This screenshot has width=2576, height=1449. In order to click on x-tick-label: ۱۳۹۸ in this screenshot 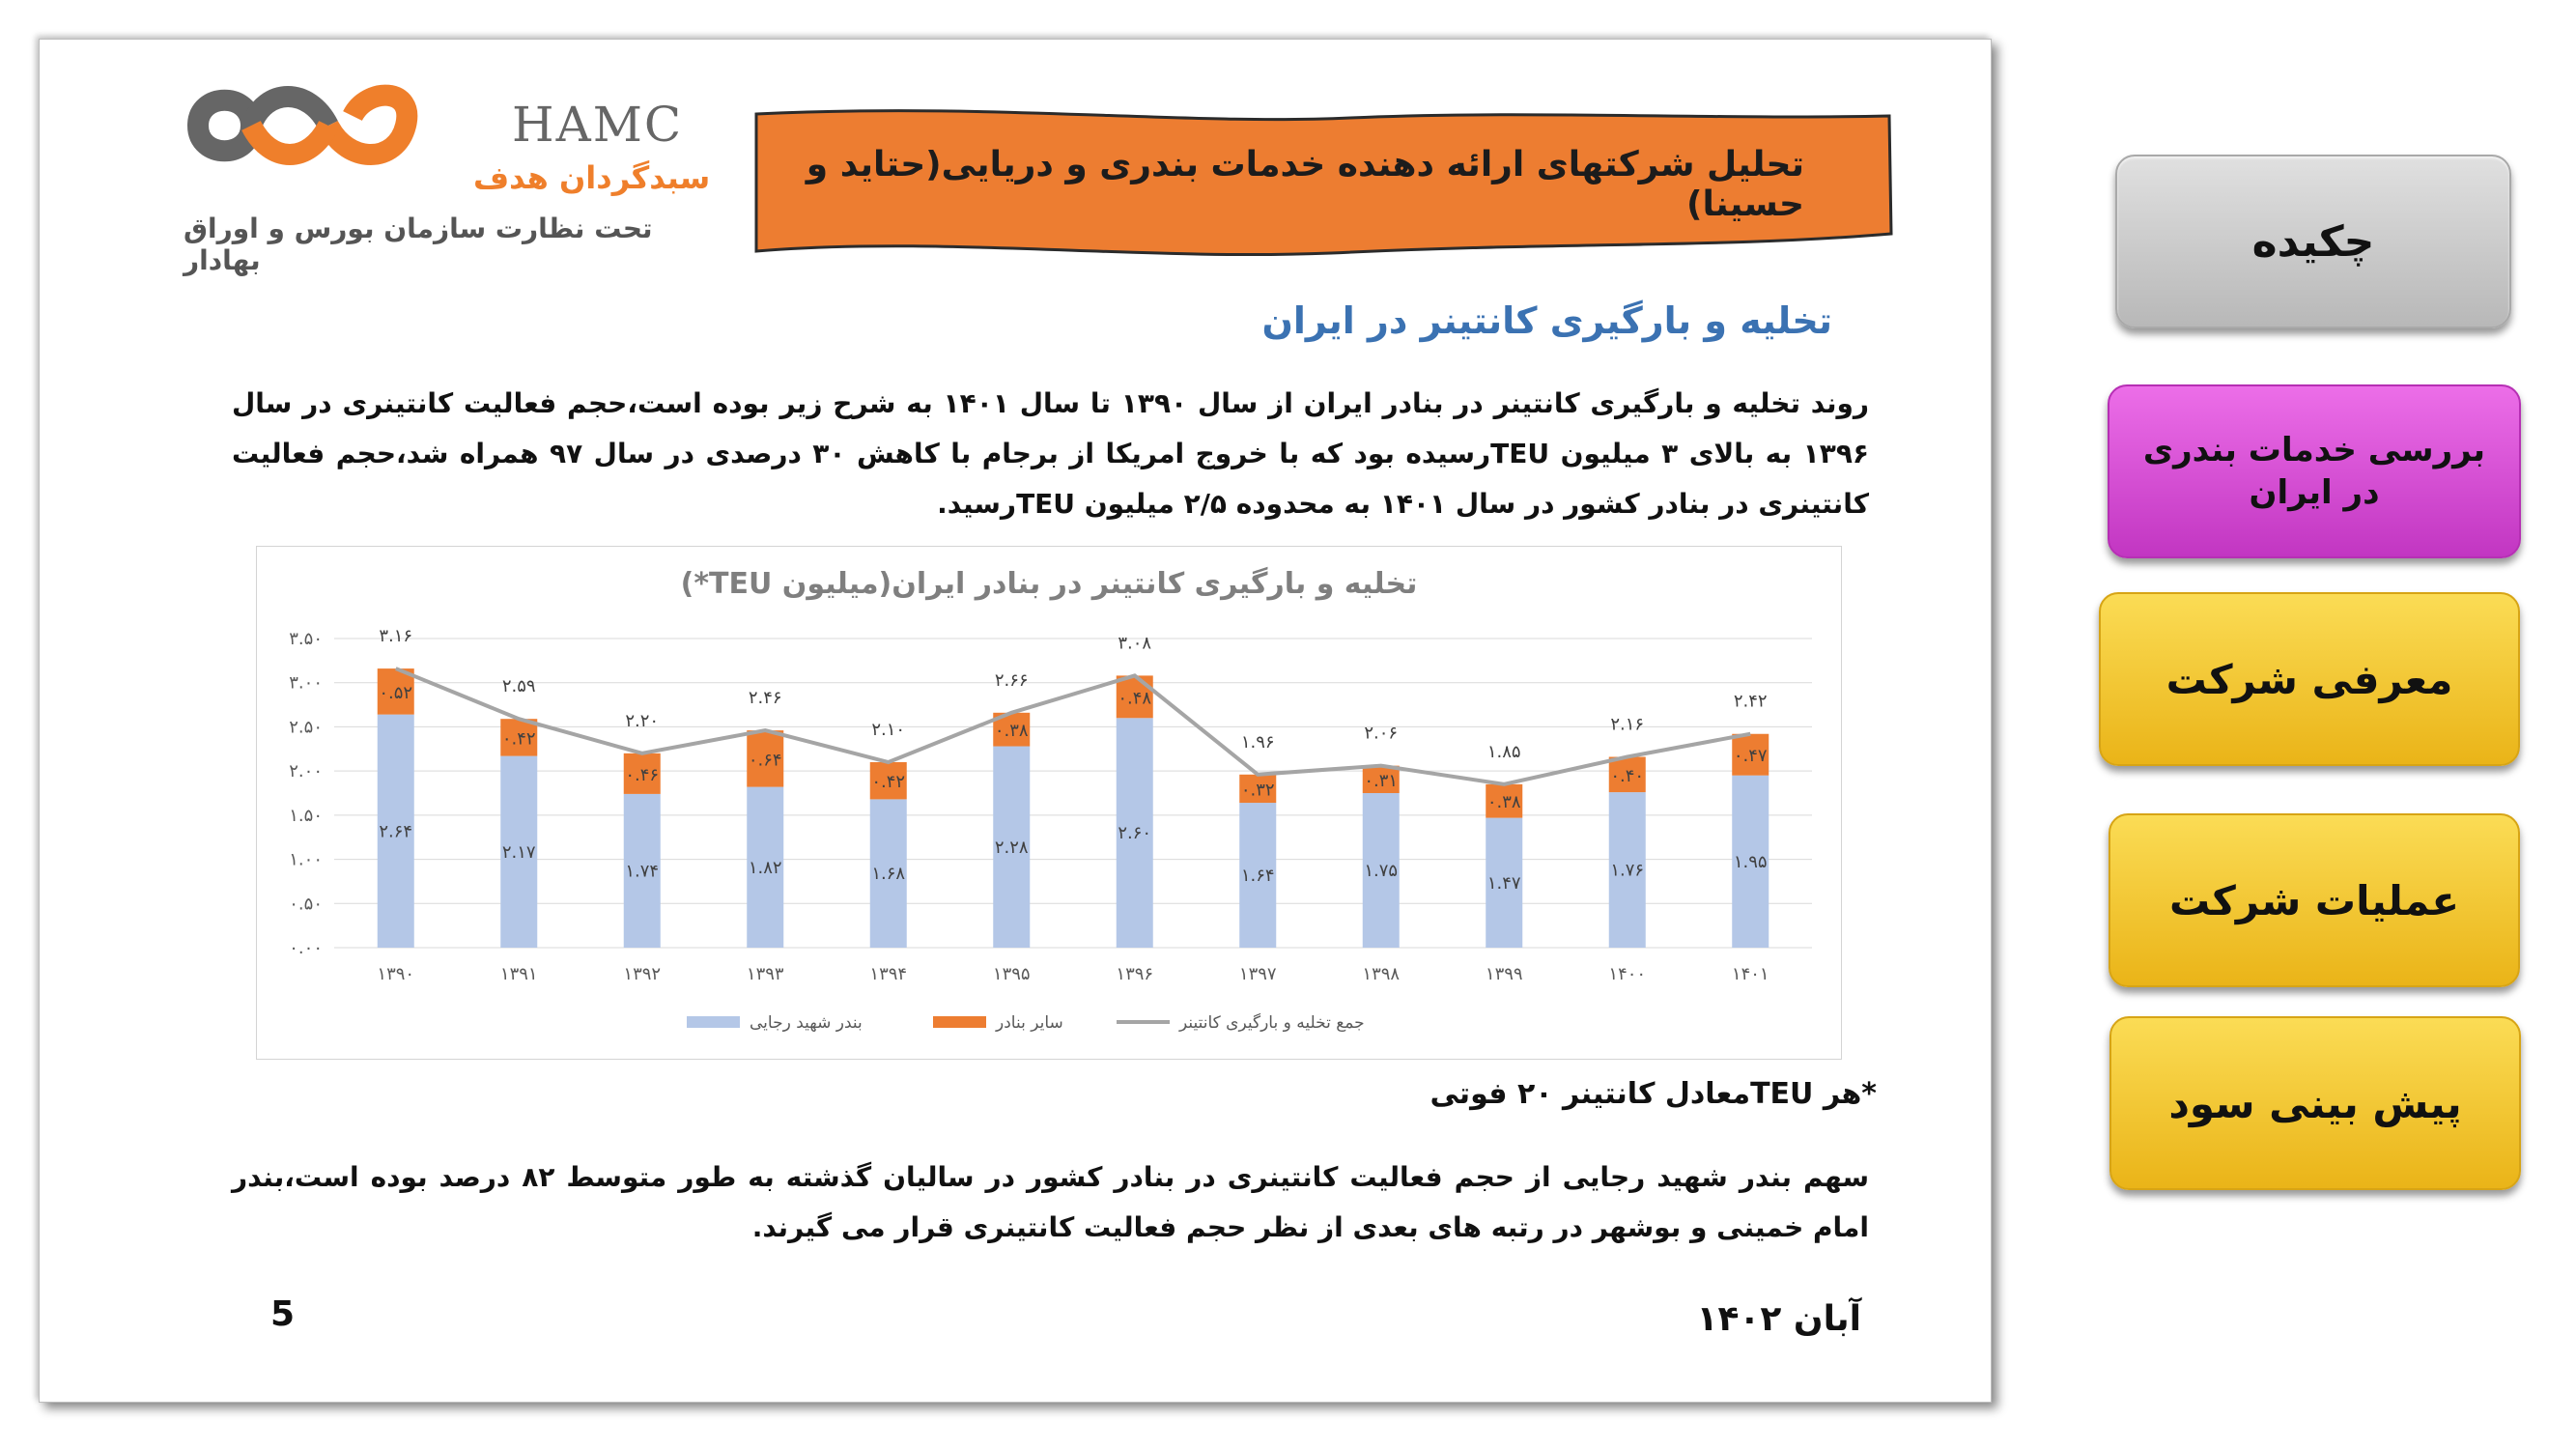, I will do `click(1381, 974)`.